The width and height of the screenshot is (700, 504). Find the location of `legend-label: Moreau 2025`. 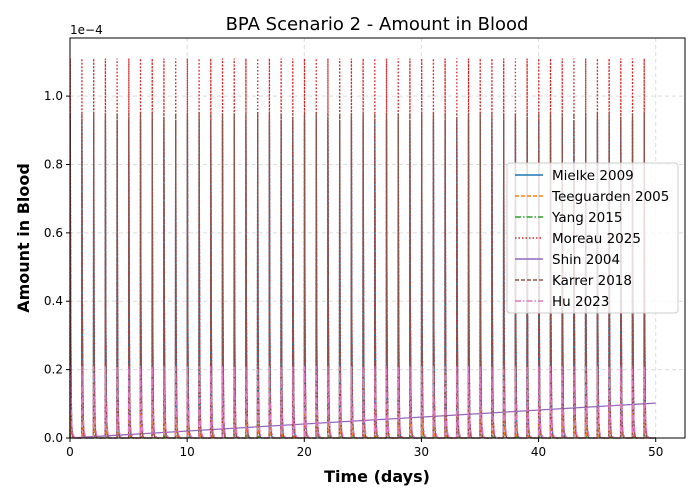

legend-label: Moreau 2025 is located at coordinates (596, 239).